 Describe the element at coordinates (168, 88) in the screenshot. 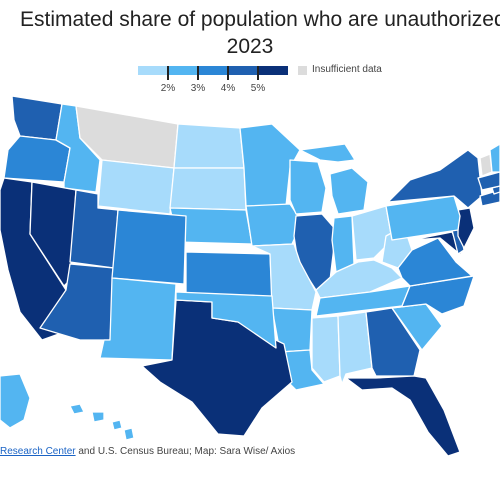

I see `legend-label-2: 2%` at that location.